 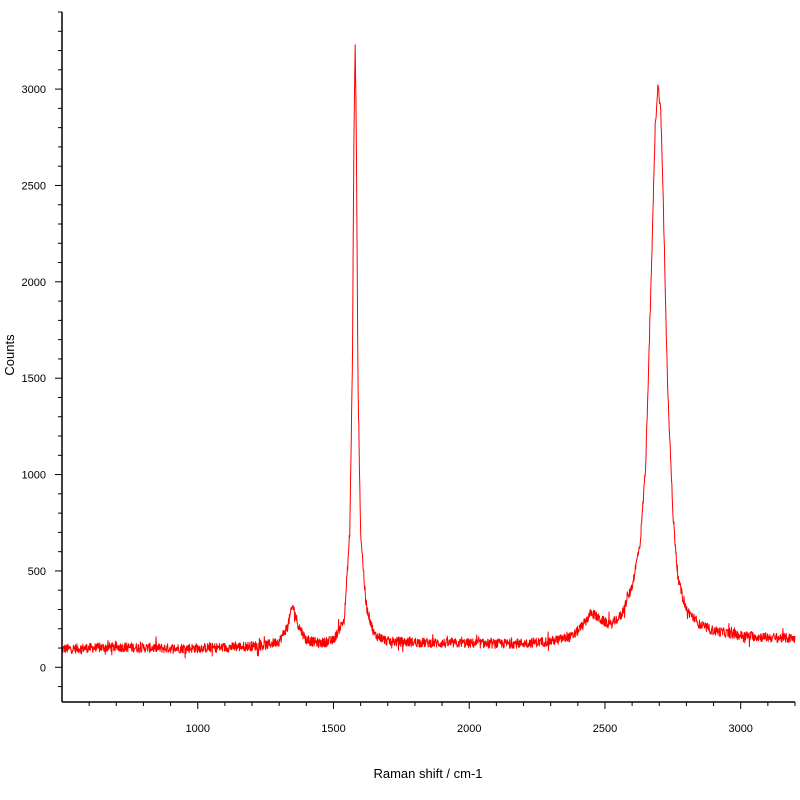 What do you see at coordinates (740, 729) in the screenshot?
I see `x-tick-label: 3000` at bounding box center [740, 729].